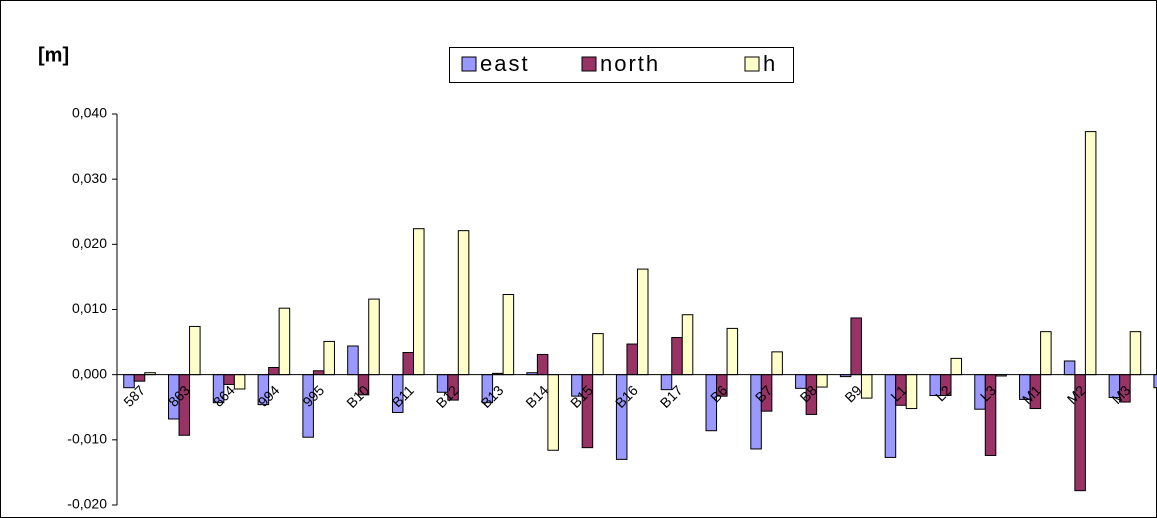  Describe the element at coordinates (89, 243) in the screenshot. I see `y-tick-label: 0,020` at that location.